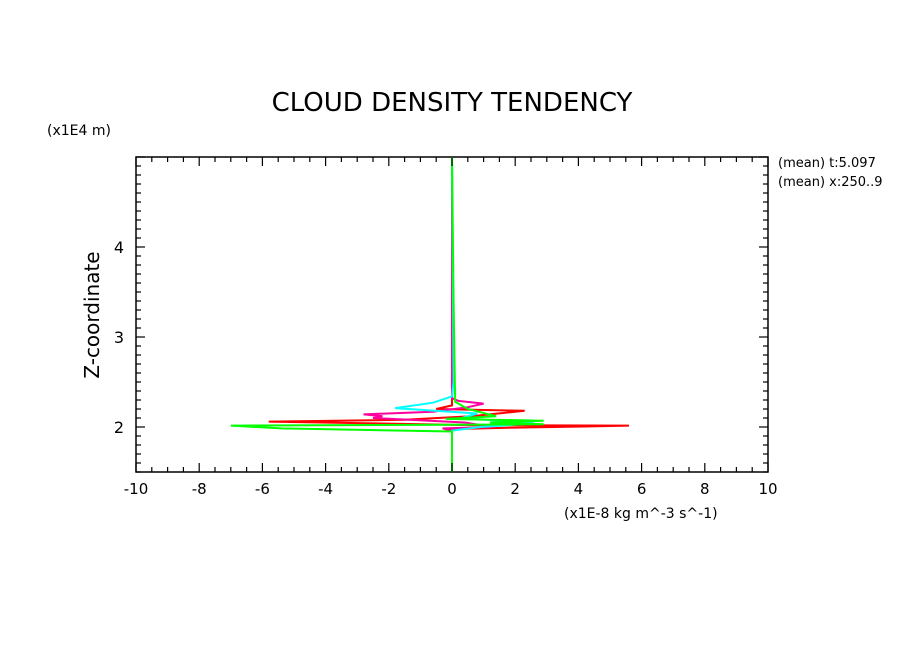 The image size is (904, 654). Describe the element at coordinates (452, 103) in the screenshot. I see `chart-title: CLOUD DENSITY TENDENCY` at that location.